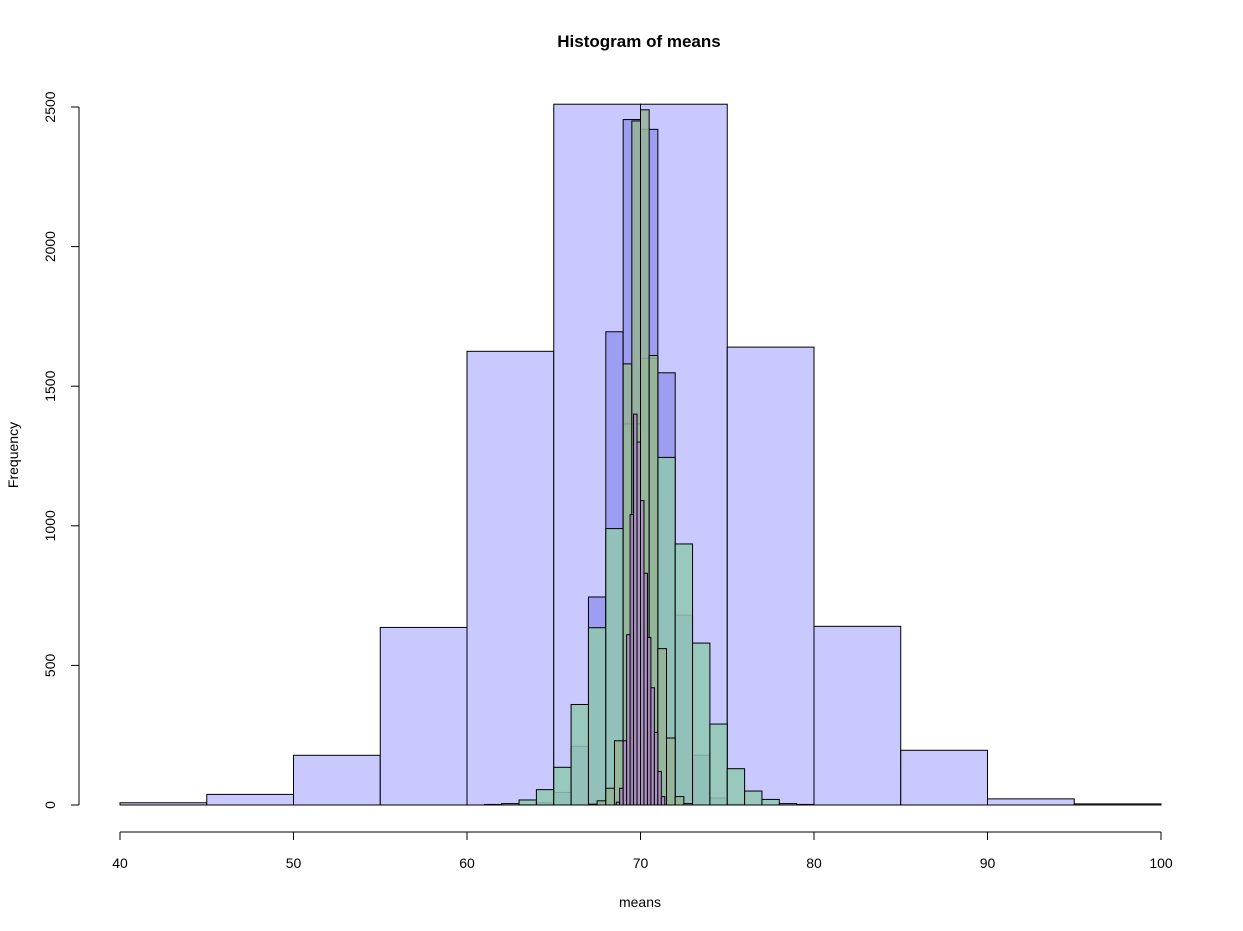  Describe the element at coordinates (120, 863) in the screenshot. I see `x-tick-label-40: 40` at that location.